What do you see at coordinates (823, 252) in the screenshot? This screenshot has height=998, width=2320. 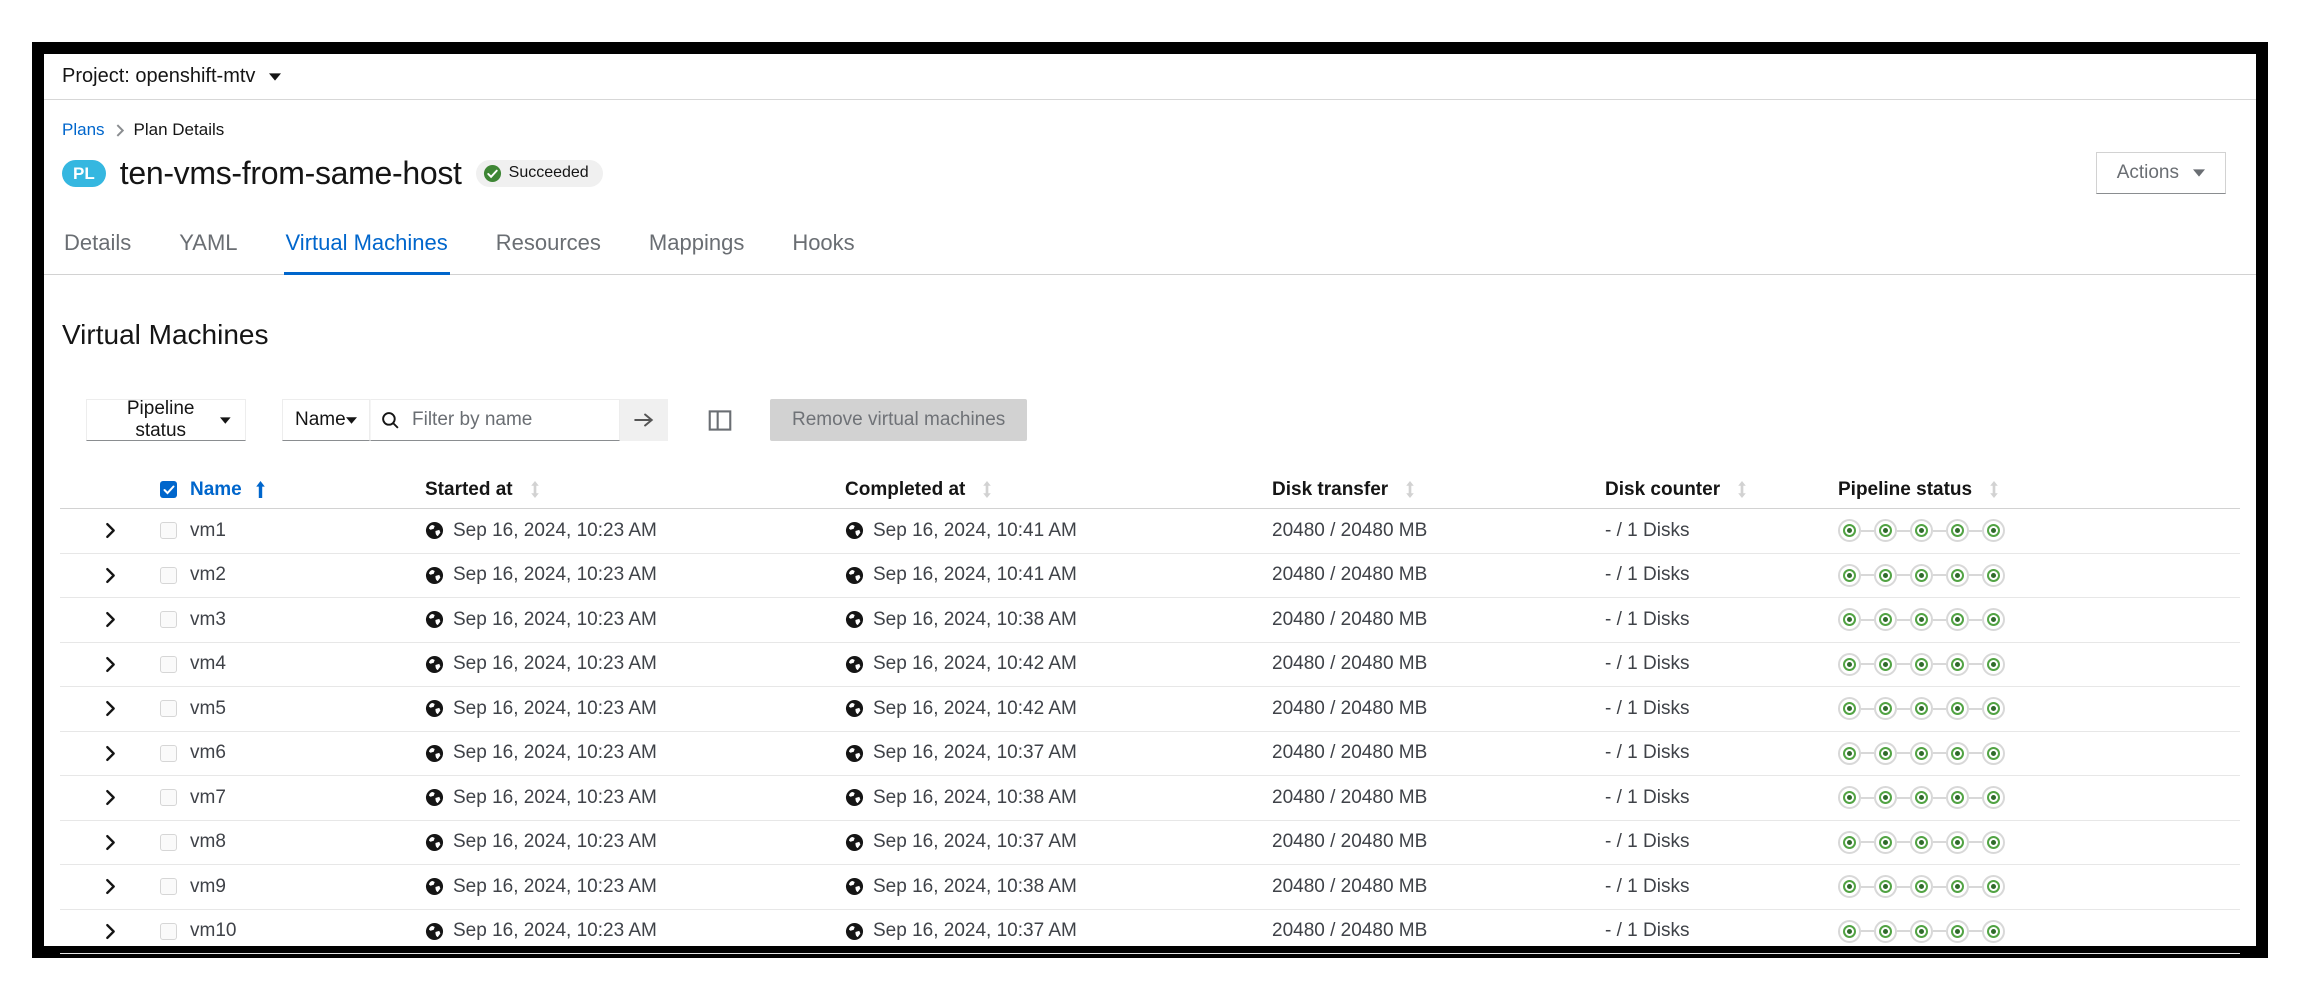 I see `tab-hooks: Hooks` at bounding box center [823, 252].